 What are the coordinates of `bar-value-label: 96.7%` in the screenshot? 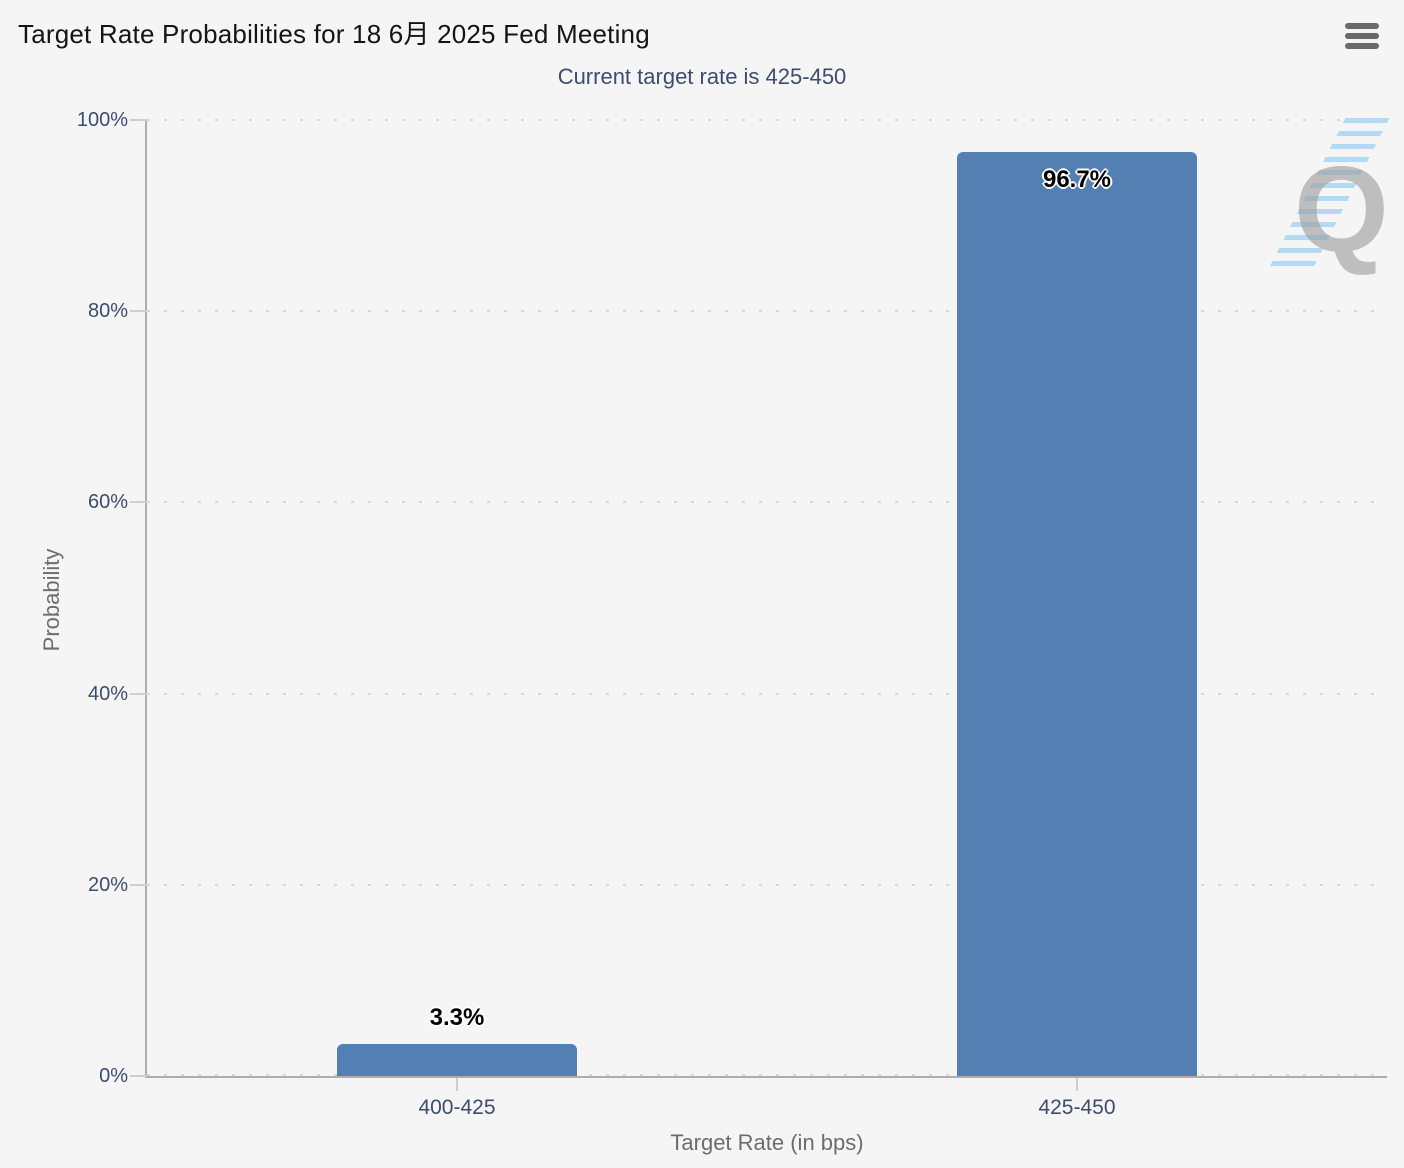 It's located at (1077, 179).